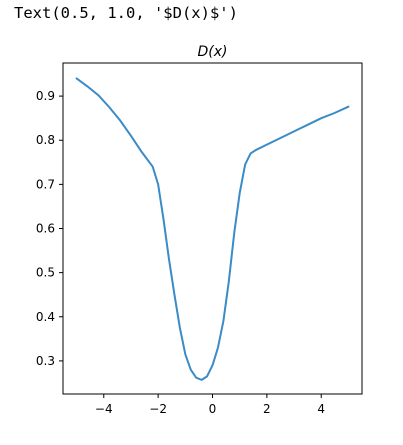 The width and height of the screenshot is (403, 445). I want to click on x-tick-label: 2, so click(267, 409).